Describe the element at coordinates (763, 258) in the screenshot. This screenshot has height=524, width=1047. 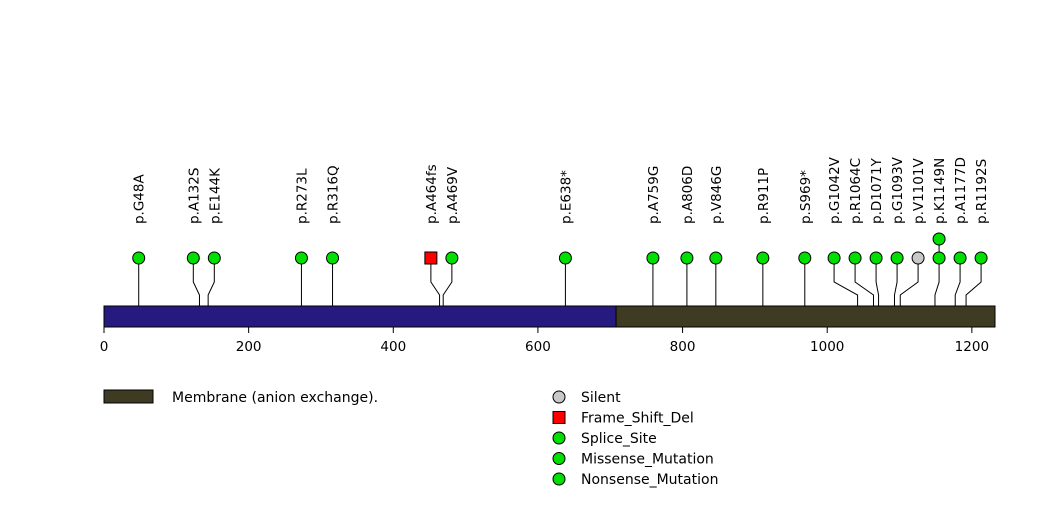
I see `mutation-marker-p-r911p` at that location.